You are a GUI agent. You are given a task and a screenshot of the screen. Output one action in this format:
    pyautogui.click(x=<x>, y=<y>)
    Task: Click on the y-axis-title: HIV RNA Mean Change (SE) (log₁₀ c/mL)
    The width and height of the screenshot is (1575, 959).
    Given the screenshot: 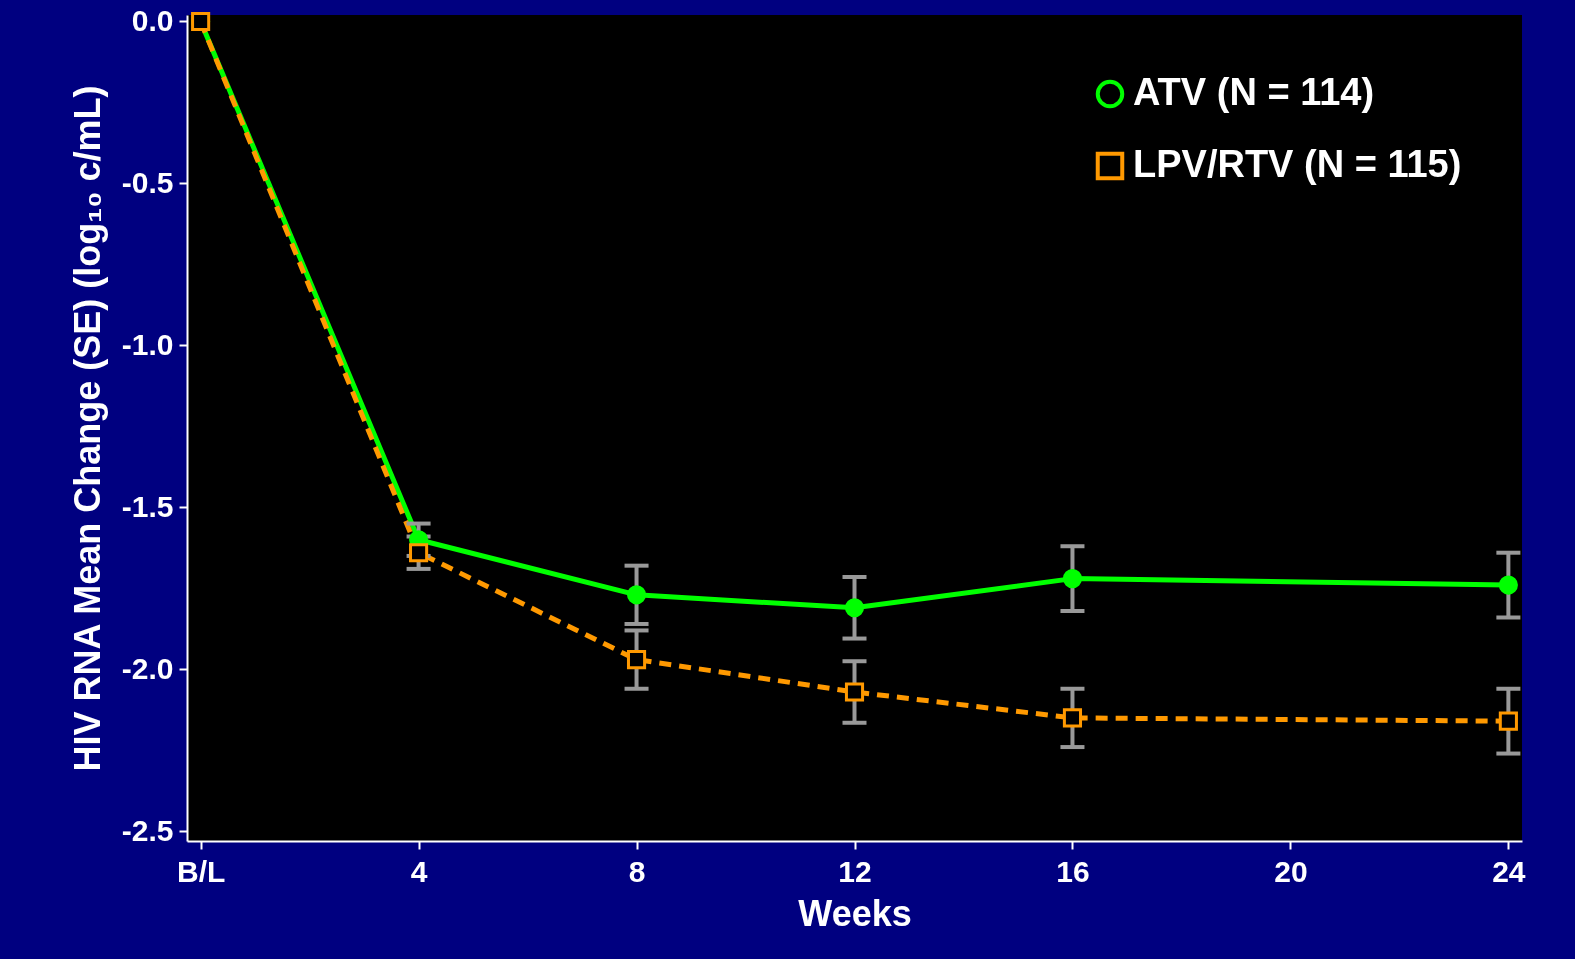 What is the action you would take?
    pyautogui.click(x=87, y=428)
    